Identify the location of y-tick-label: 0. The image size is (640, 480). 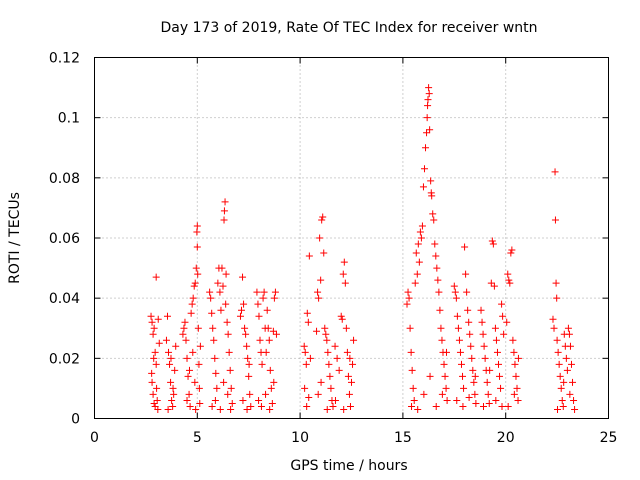
(75, 420).